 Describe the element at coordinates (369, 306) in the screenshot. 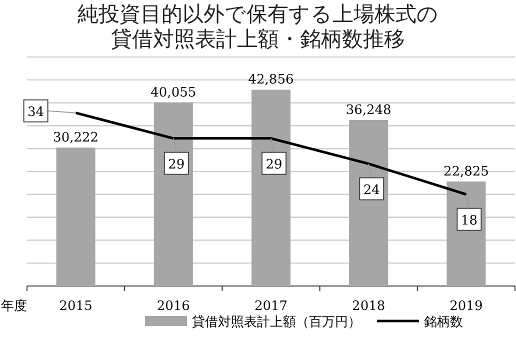

I see `x-tick-label: 2018` at that location.